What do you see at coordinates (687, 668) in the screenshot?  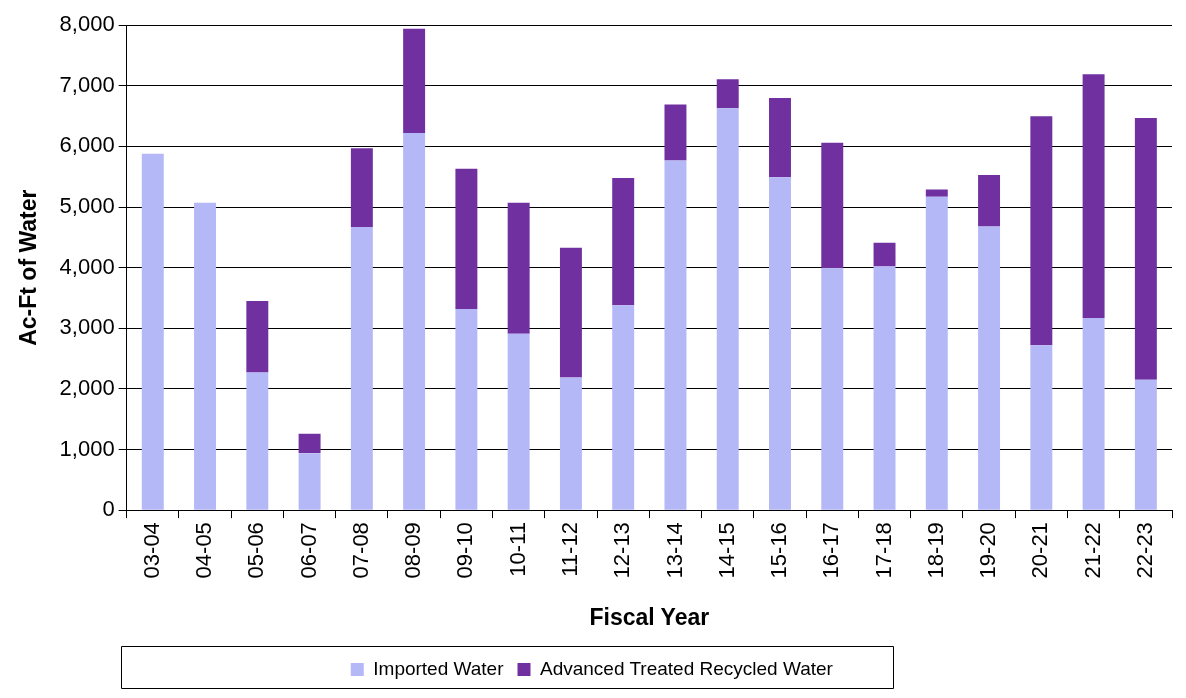 I see `legend-label: Advanced Treated Recycled Water` at bounding box center [687, 668].